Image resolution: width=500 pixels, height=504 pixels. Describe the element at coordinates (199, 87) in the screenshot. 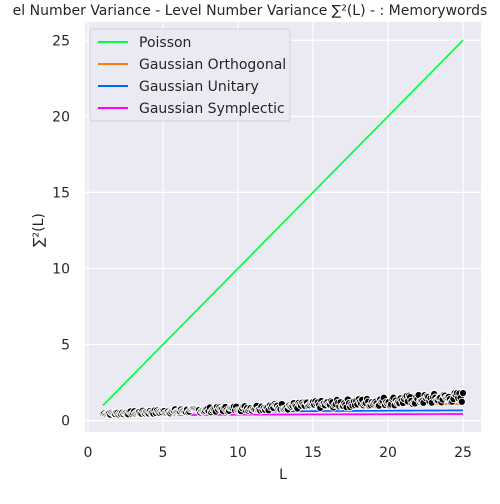

I see `legend-label: Gaussian Unitary` at that location.